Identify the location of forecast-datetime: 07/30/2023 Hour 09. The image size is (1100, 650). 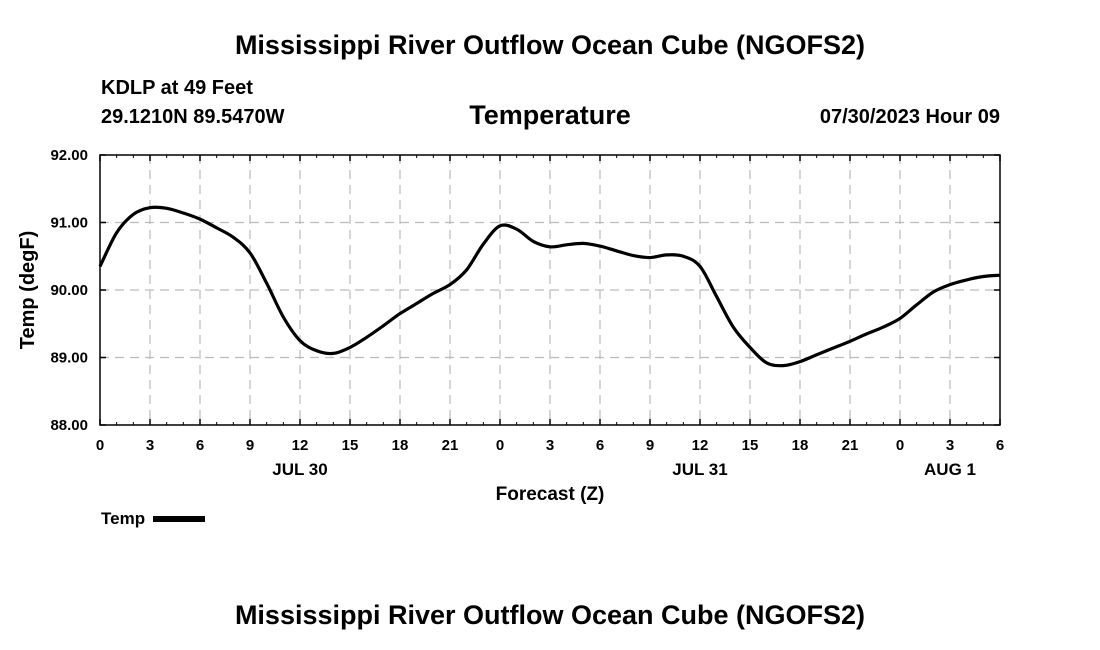
(909, 117).